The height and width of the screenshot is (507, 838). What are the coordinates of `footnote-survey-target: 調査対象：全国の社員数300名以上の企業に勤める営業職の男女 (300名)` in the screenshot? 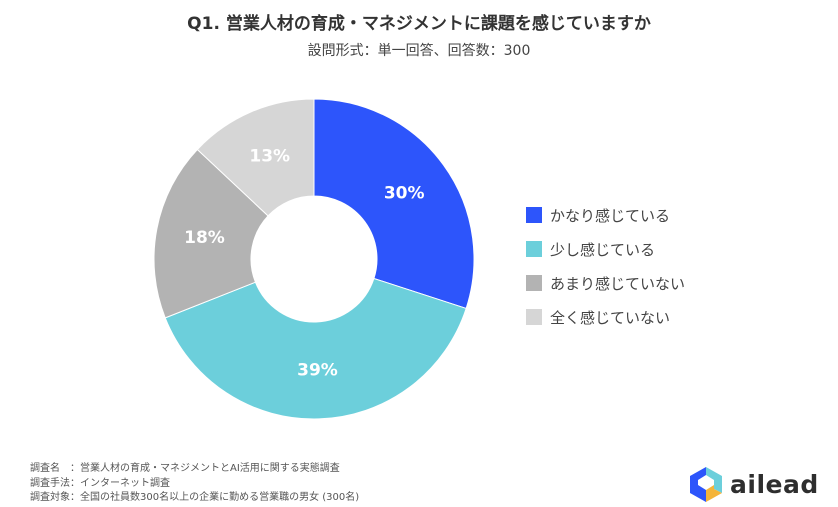 It's located at (195, 497).